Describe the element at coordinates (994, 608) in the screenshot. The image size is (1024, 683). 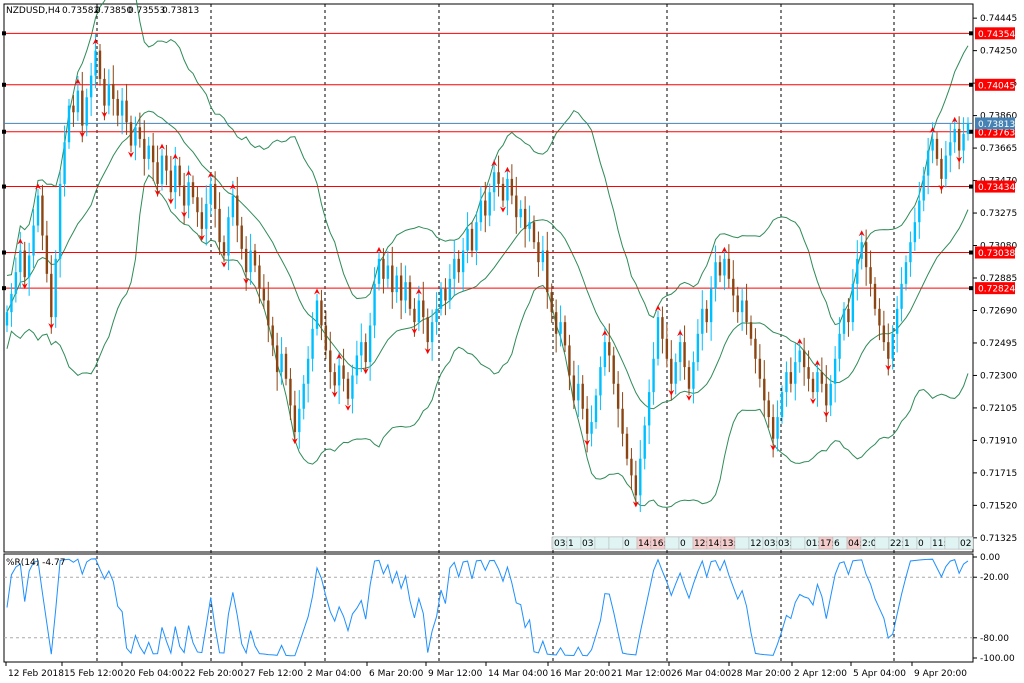
I see `wpr-axis: 0.00 -20.00 -80.00 -100.00` at that location.